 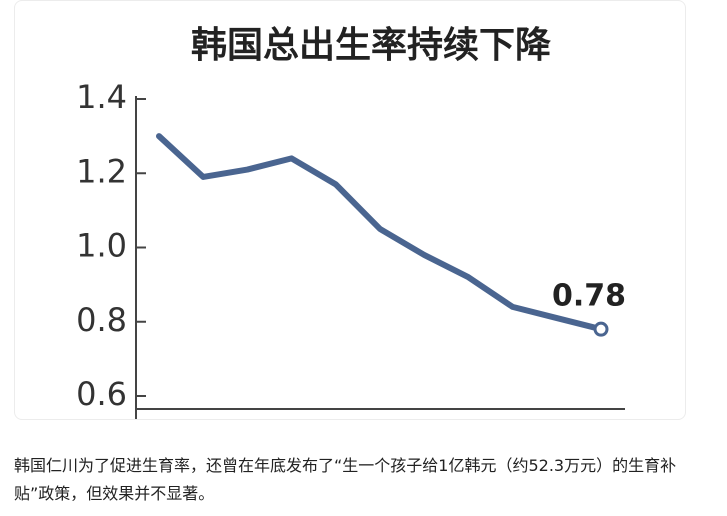 What do you see at coordinates (101, 246) in the screenshot?
I see `y-tick-label: 1.0` at bounding box center [101, 246].